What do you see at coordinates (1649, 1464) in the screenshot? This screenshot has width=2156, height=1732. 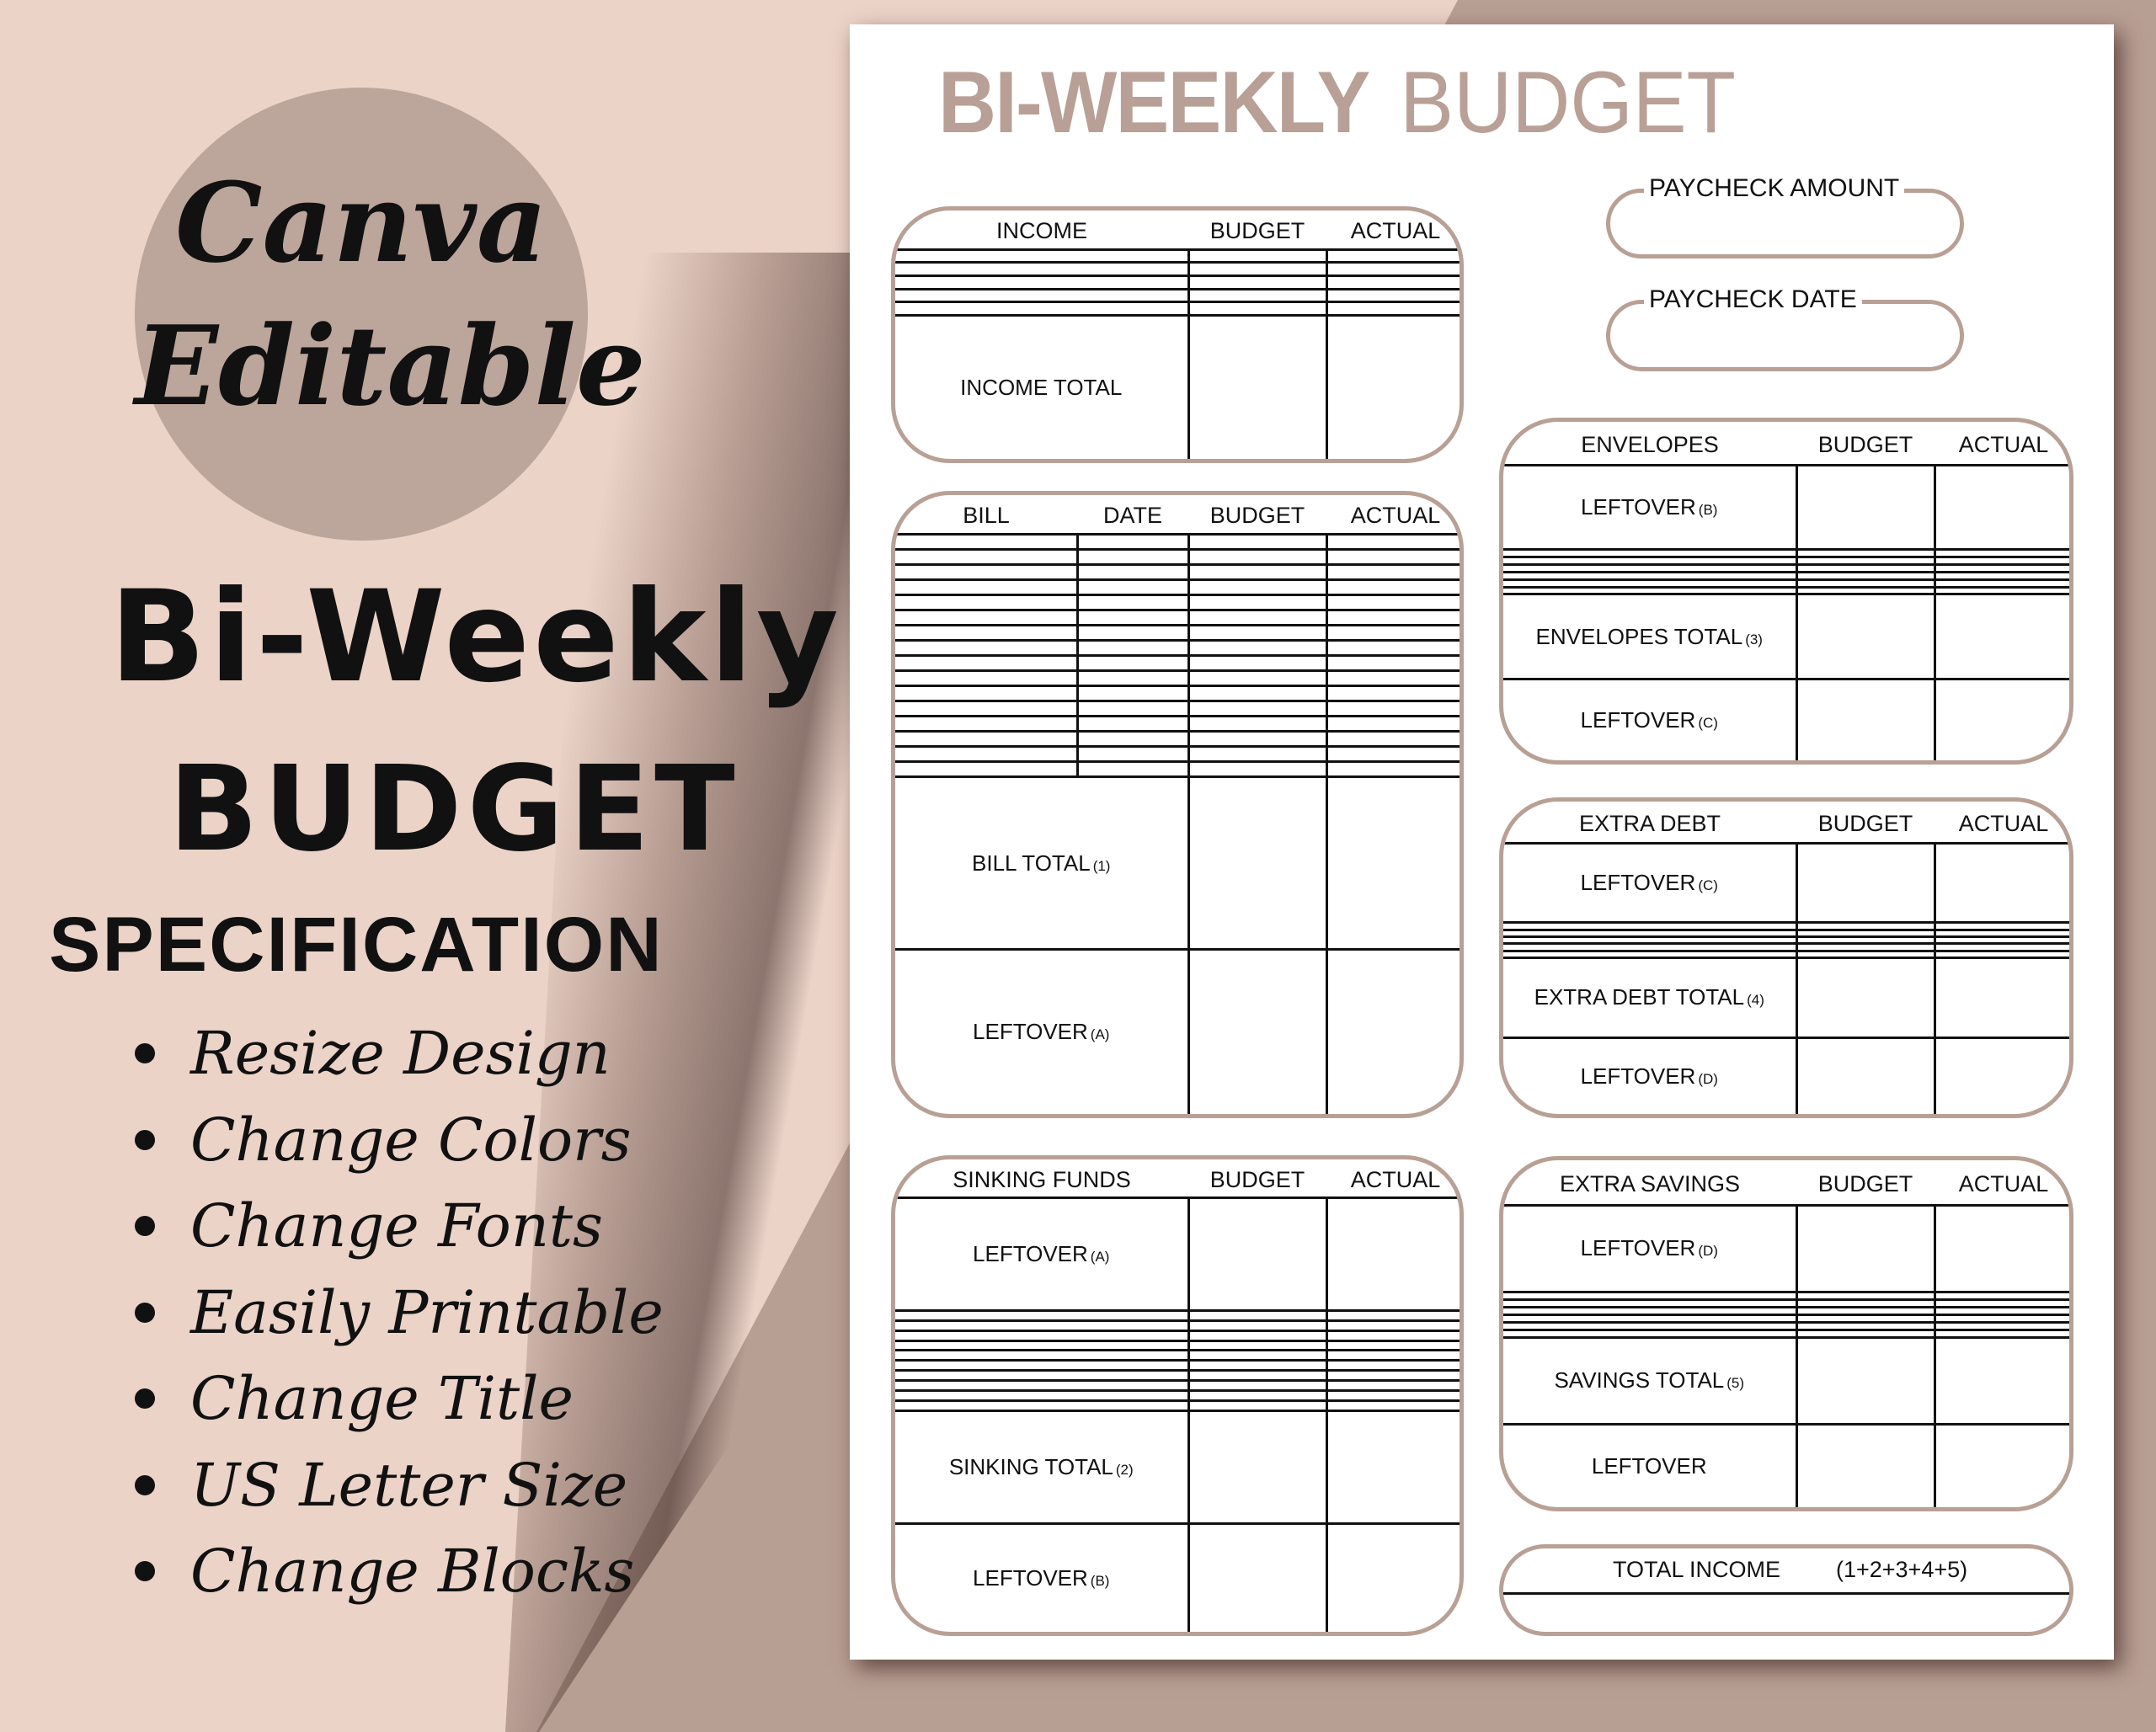 I see `row-label-cell: LEFTOVER` at bounding box center [1649, 1464].